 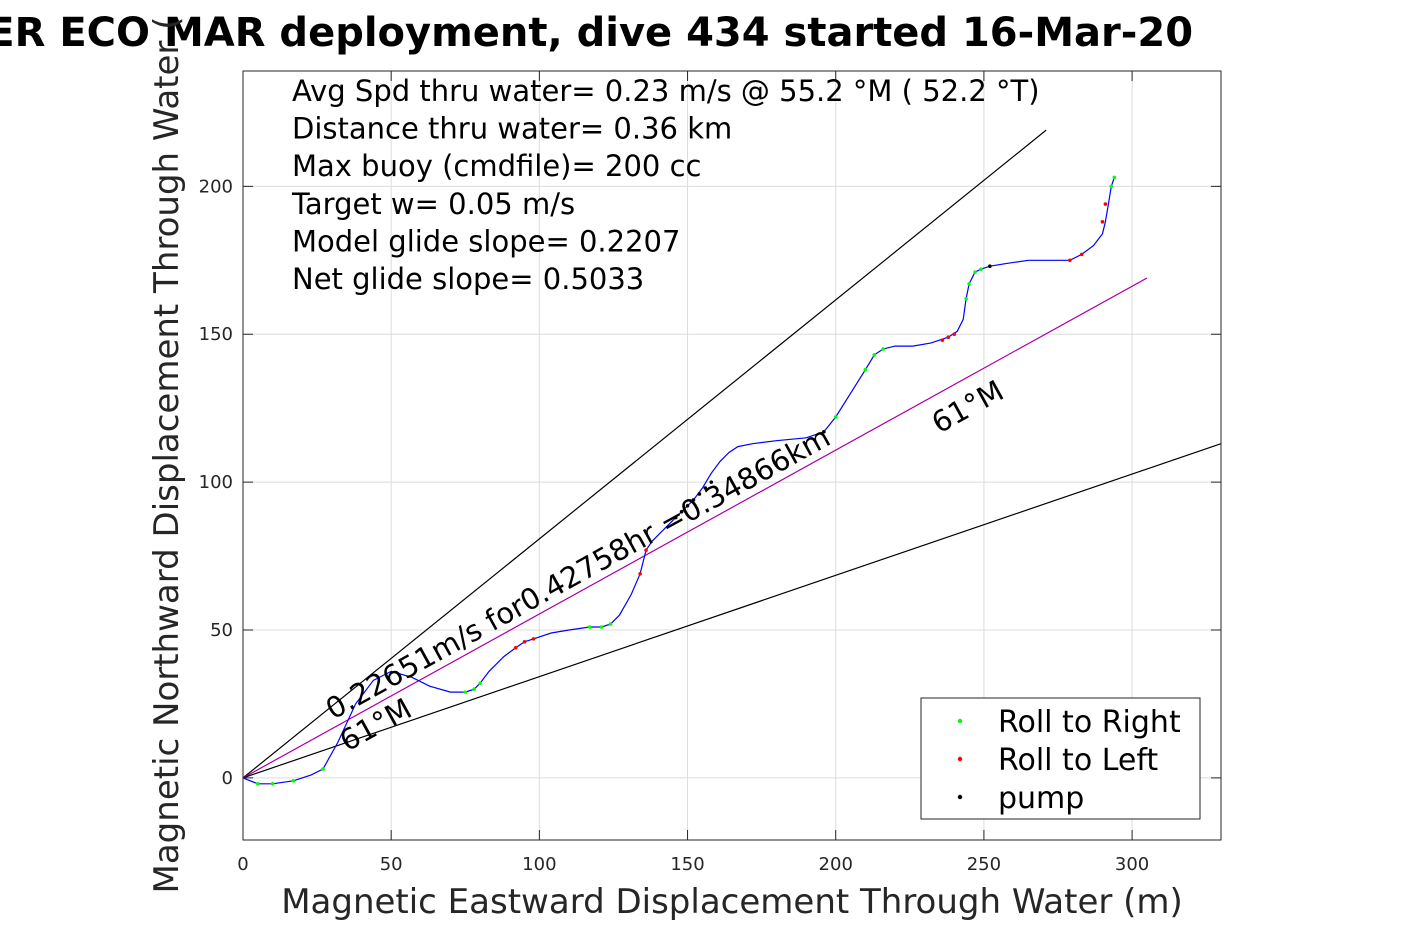 What do you see at coordinates (1132, 864) in the screenshot?
I see `x-tick-label: 300` at bounding box center [1132, 864].